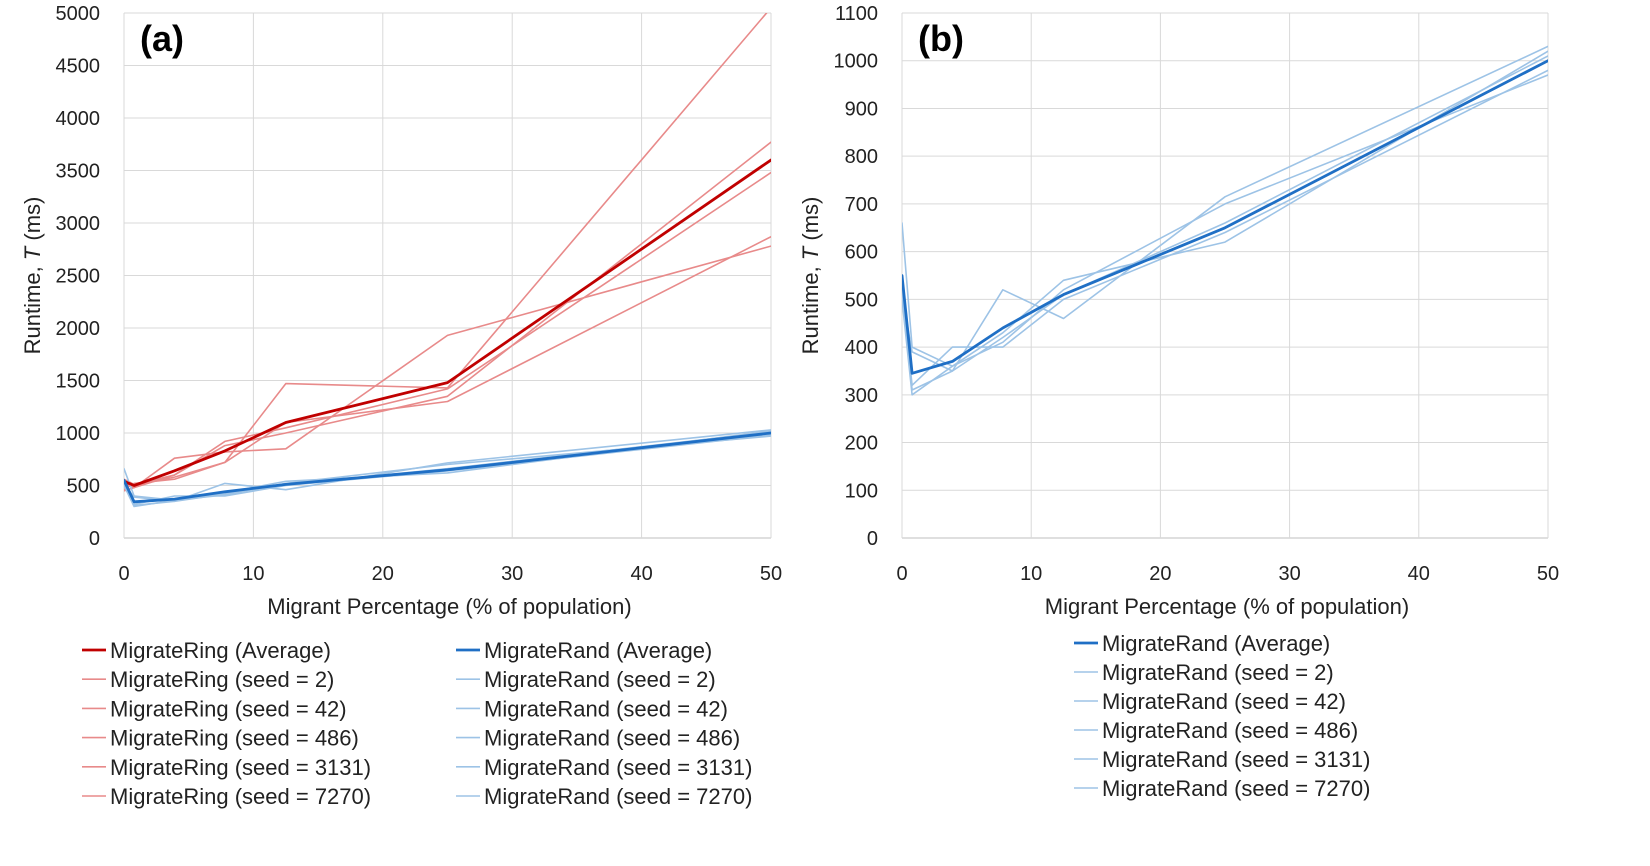  I want to click on legend-item: MigrateRing (seed = 42), so click(214, 708).